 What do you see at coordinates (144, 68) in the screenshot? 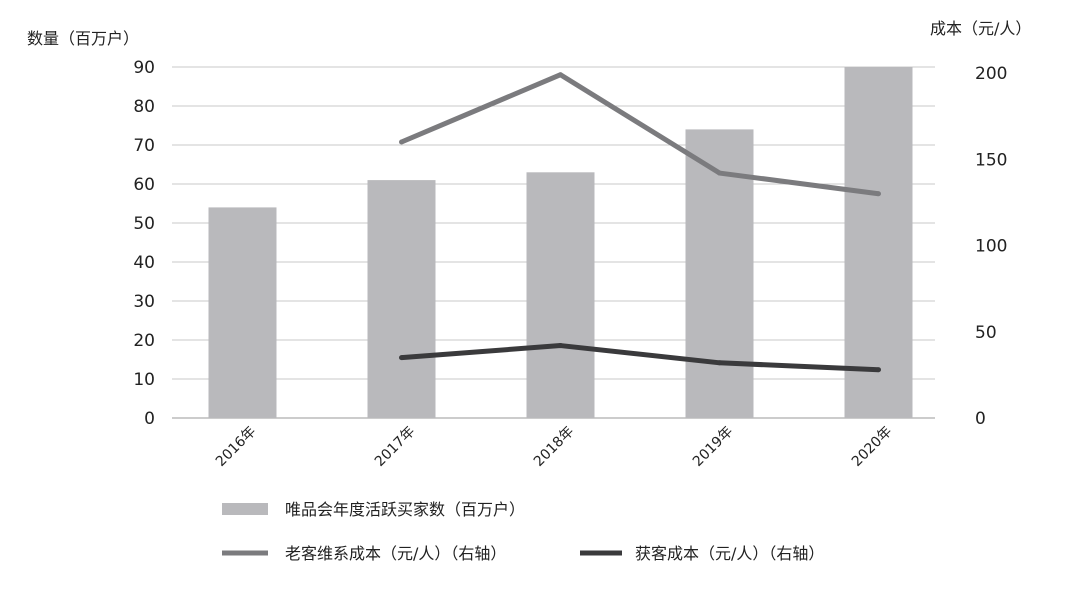
I see `y-tick-label: 90` at bounding box center [144, 68].